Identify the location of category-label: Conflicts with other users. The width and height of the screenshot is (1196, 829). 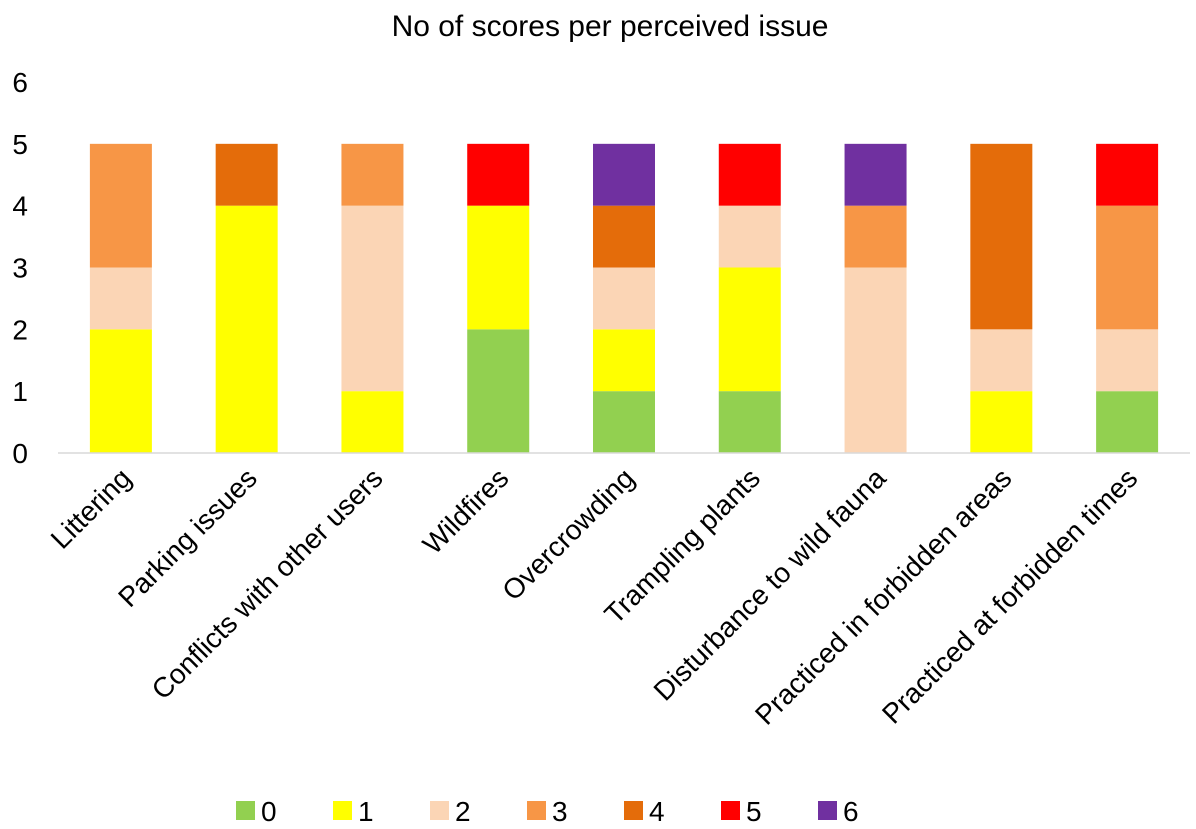
(267, 583).